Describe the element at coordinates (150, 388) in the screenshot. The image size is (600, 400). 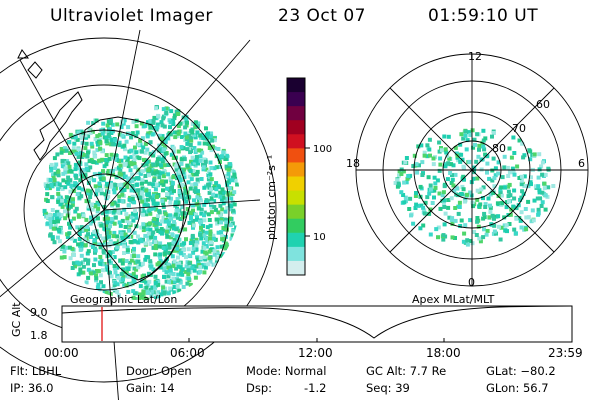
I see `gain-info: Gain: 14` at that location.